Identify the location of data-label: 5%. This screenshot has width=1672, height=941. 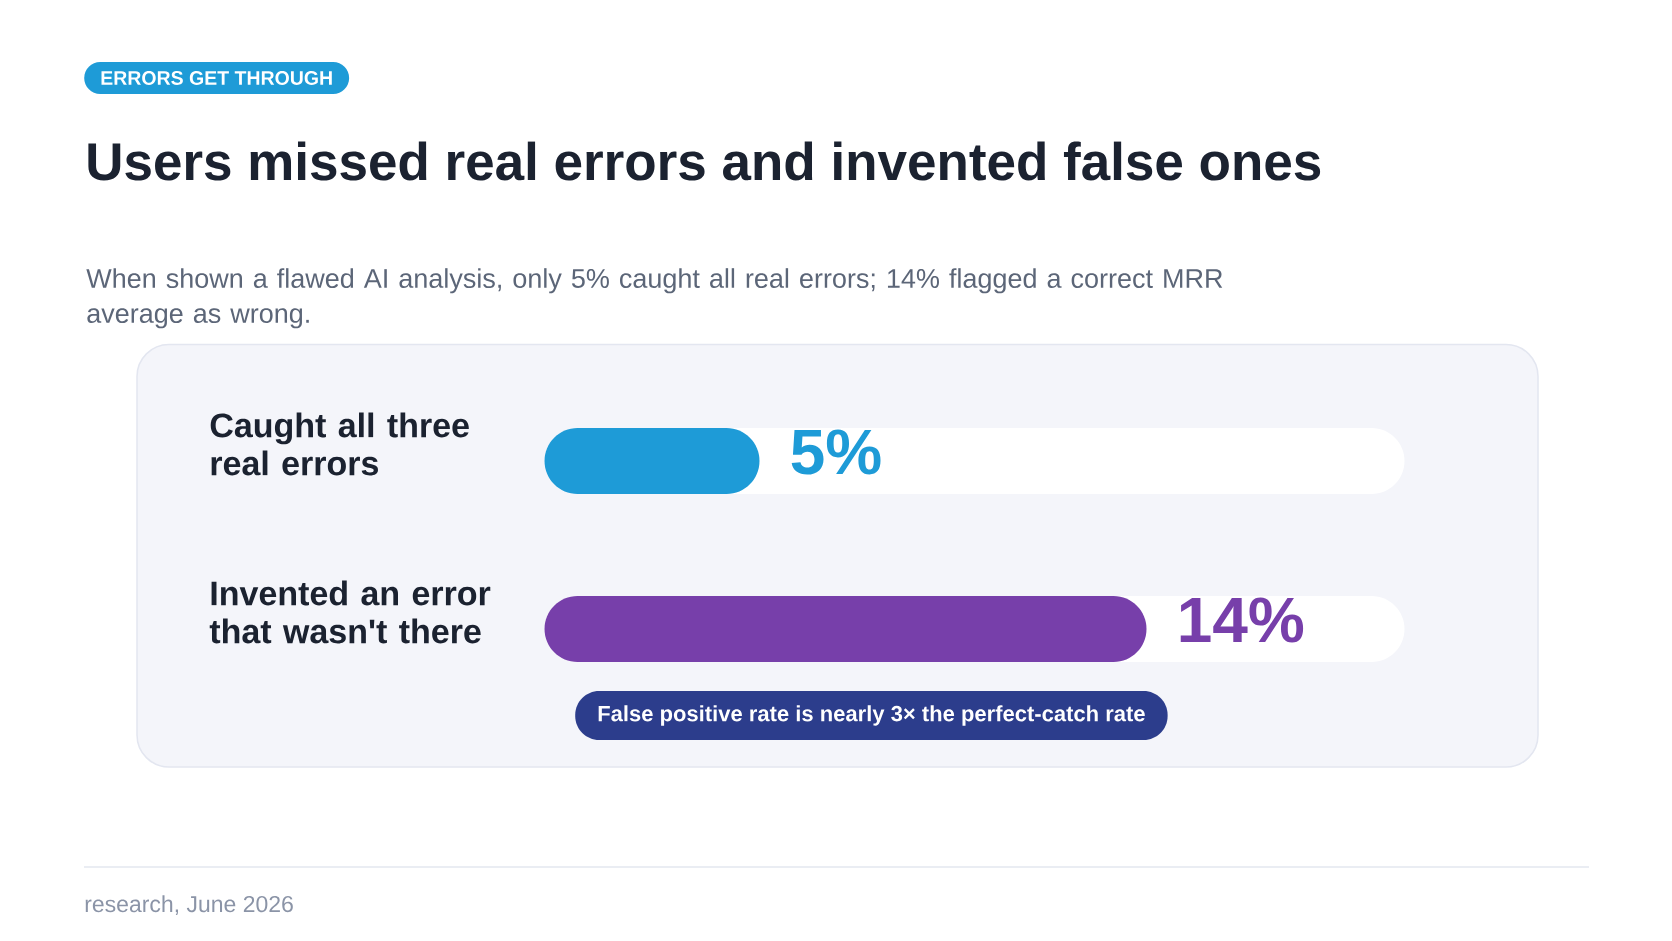
(836, 452).